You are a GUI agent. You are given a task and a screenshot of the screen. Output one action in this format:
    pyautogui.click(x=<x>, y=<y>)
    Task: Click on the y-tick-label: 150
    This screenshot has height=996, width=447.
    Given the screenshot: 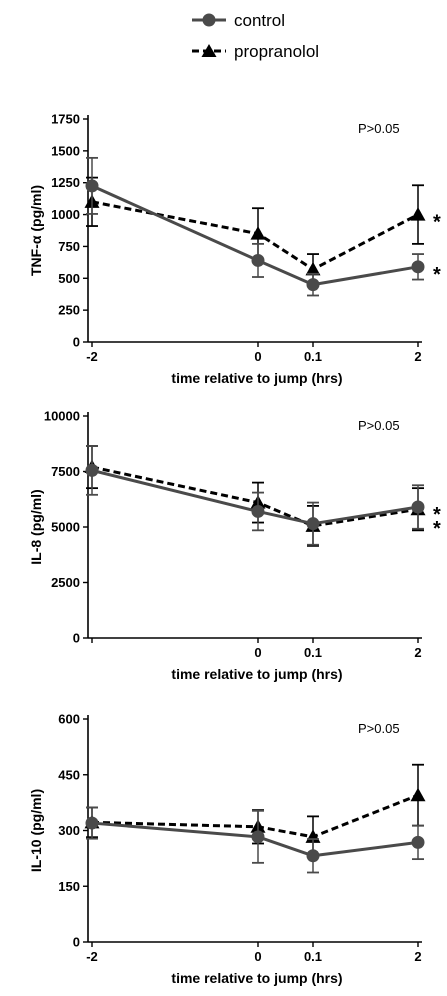 What is the action you would take?
    pyautogui.click(x=69, y=886)
    